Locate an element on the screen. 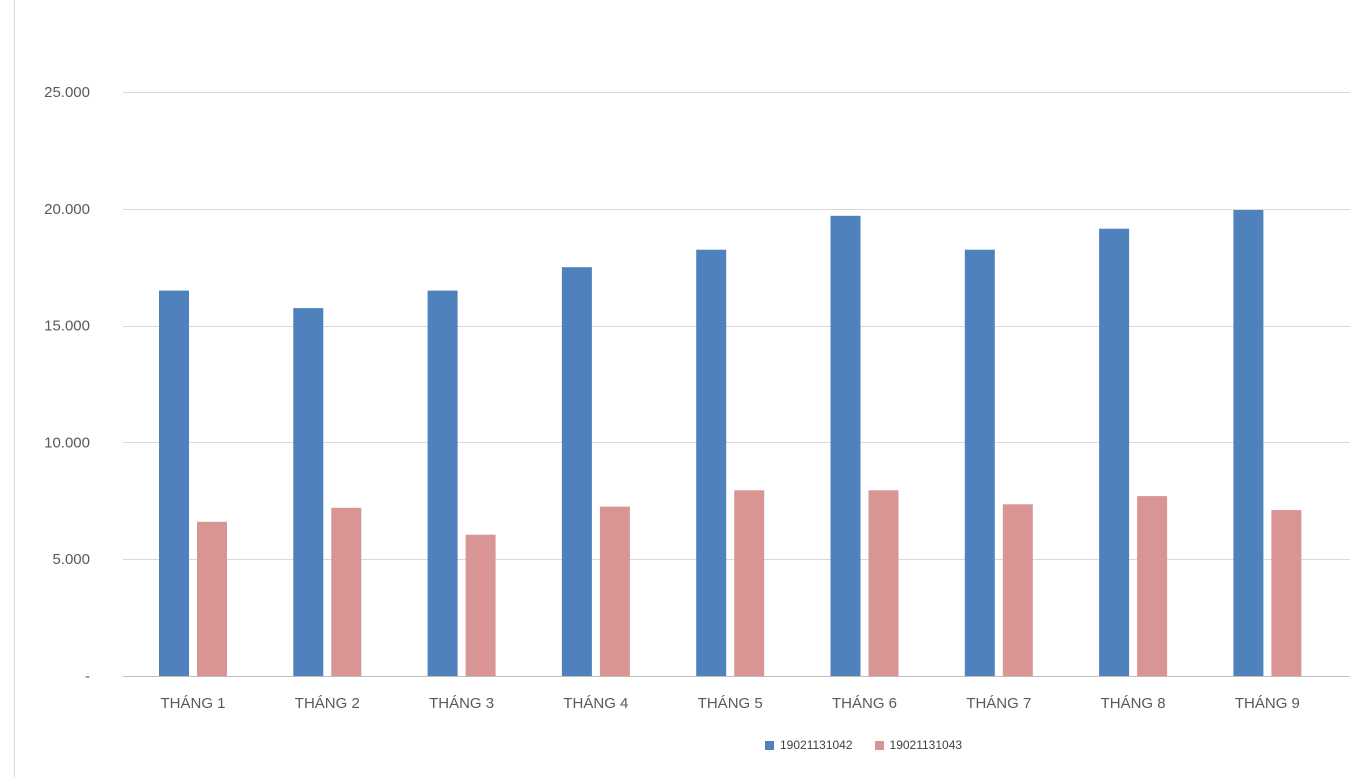  legend-item-series-2: 19021131043 is located at coordinates (918, 745).